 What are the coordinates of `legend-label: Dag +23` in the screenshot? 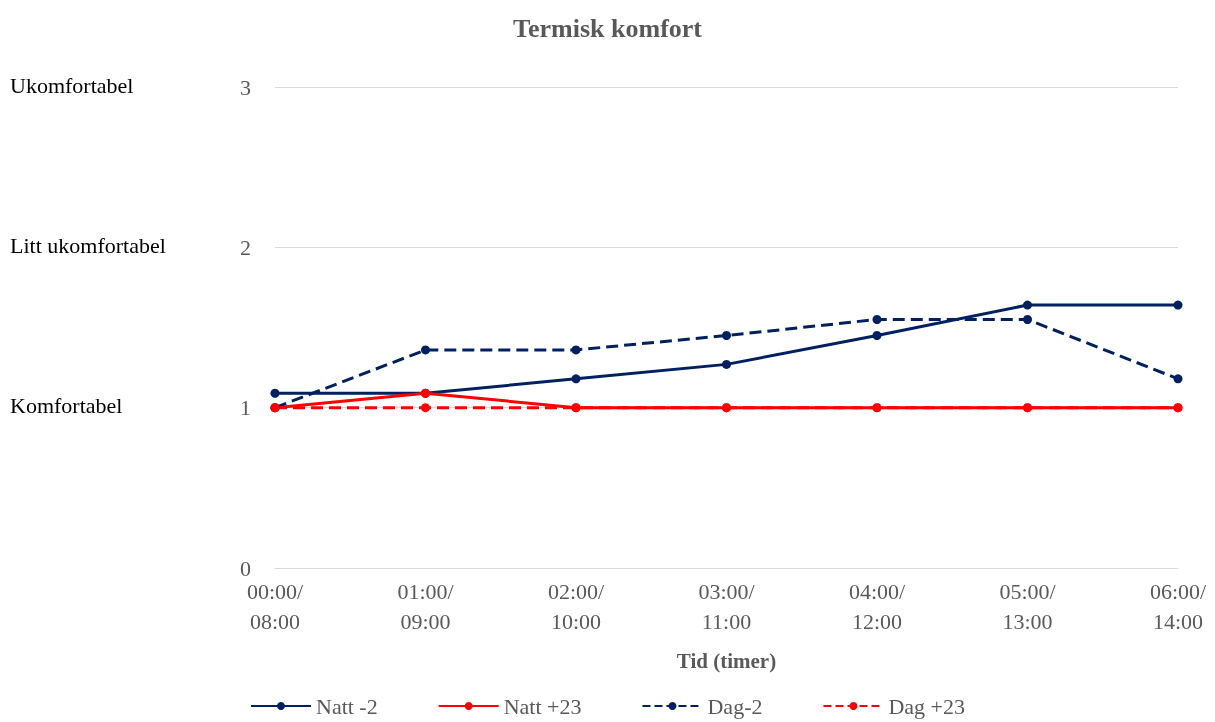 It's located at (927, 706).